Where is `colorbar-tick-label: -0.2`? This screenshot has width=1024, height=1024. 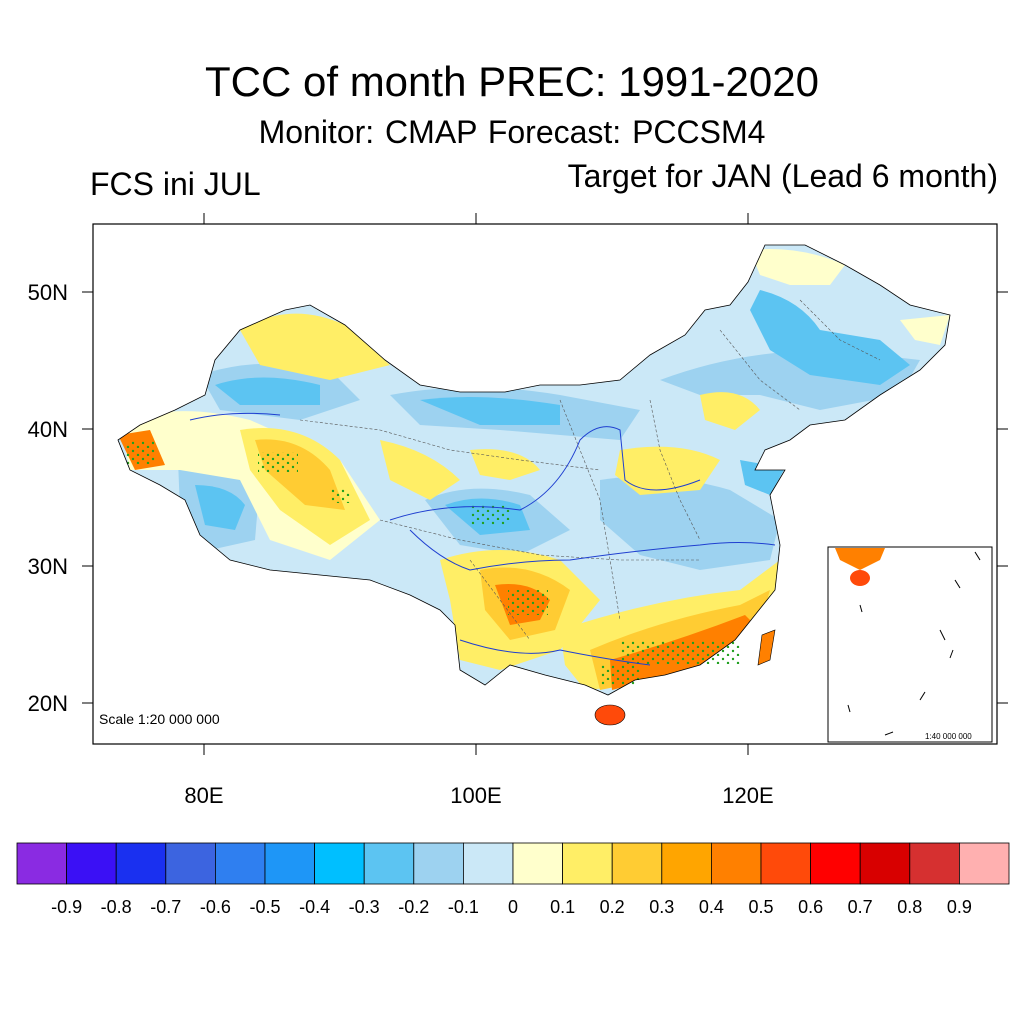 colorbar-tick-label: -0.2 is located at coordinates (414, 907).